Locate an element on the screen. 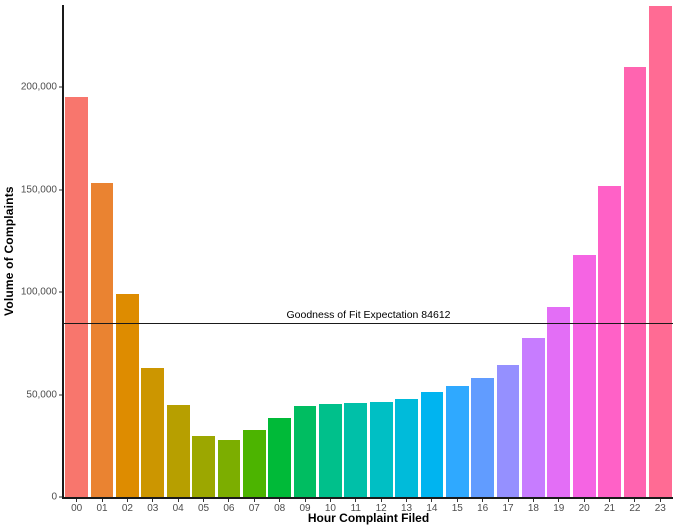 This screenshot has width=675, height=527. x-tick-label: 09 is located at coordinates (305, 508).